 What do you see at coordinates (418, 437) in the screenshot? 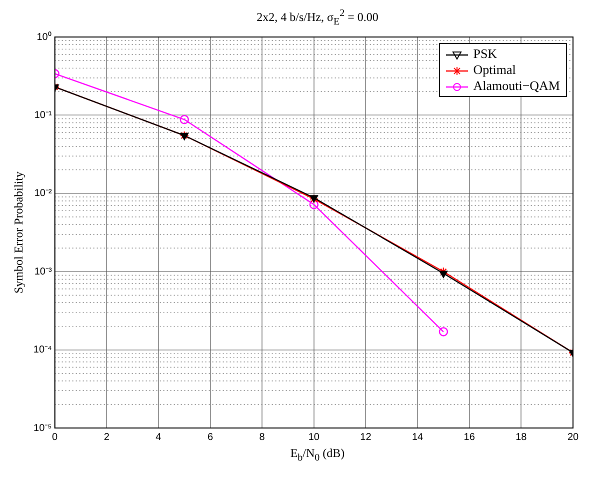
I see `x-tick-label: 14` at bounding box center [418, 437].